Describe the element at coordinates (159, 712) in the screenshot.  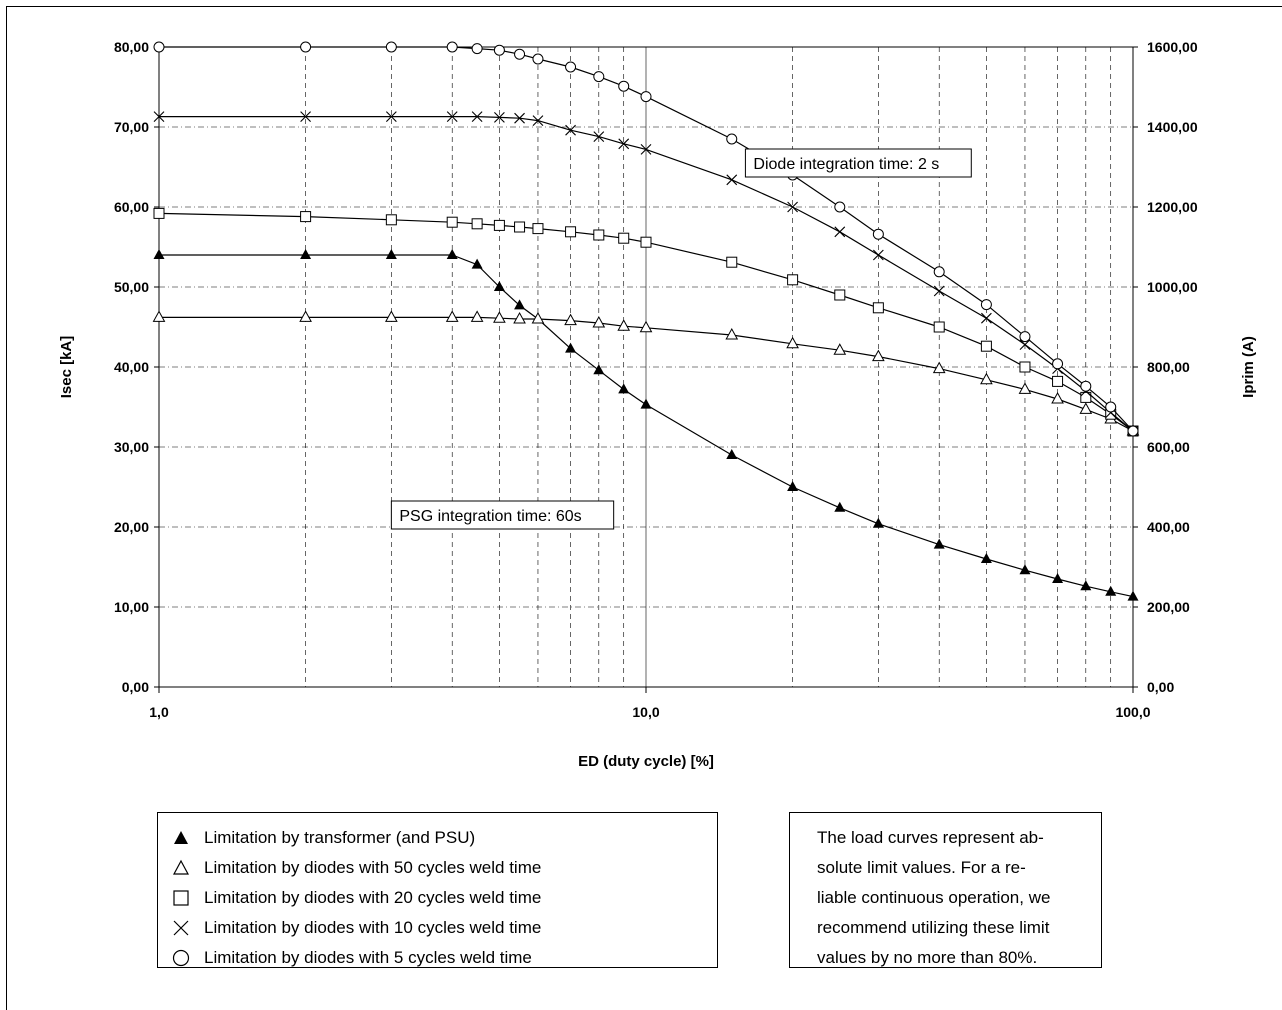
I see `x-tick-label: 1,0` at that location.